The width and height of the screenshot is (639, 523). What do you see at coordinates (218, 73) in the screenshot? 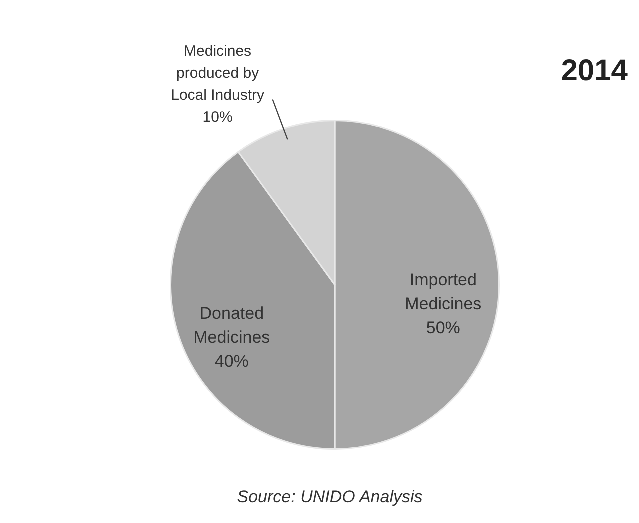
I see `slice-label: Medicines produced by Local Industry` at bounding box center [218, 73].